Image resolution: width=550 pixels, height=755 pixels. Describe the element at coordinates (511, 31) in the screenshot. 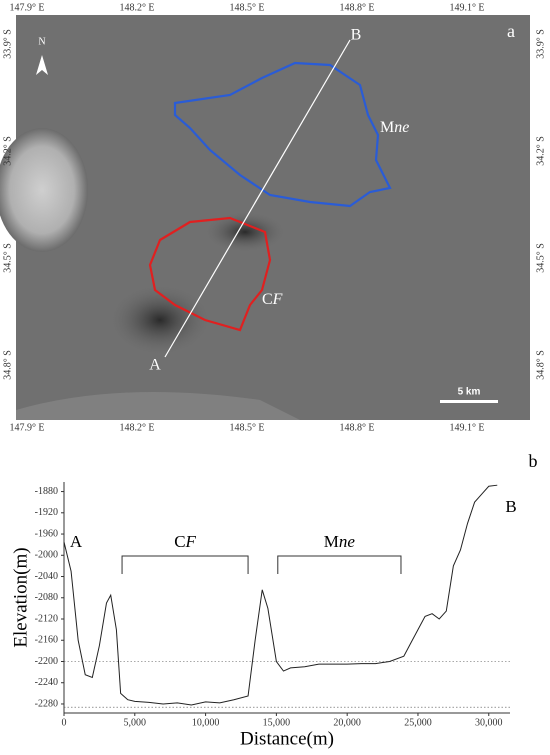

I see `panel-label: a` at that location.